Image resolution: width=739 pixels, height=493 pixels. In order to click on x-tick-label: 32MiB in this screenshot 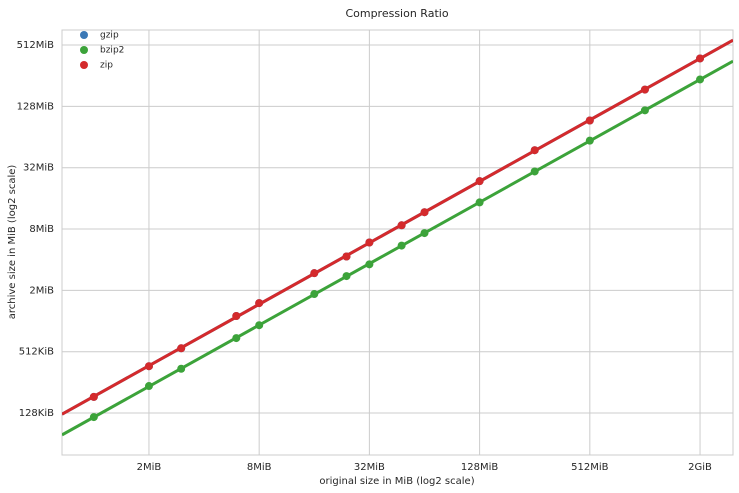, I will do `click(369, 467)`.